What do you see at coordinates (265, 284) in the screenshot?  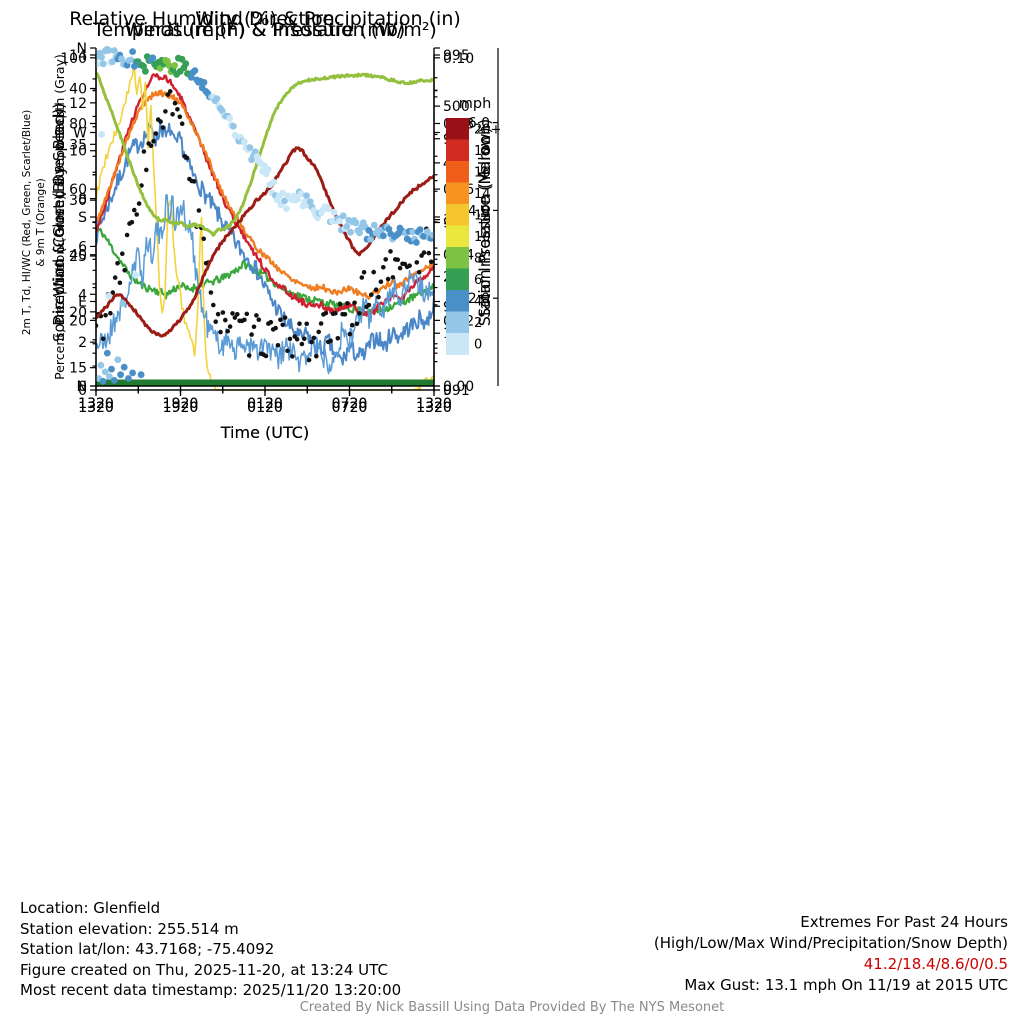 I see `sonic-wind-line` at bounding box center [265, 284].